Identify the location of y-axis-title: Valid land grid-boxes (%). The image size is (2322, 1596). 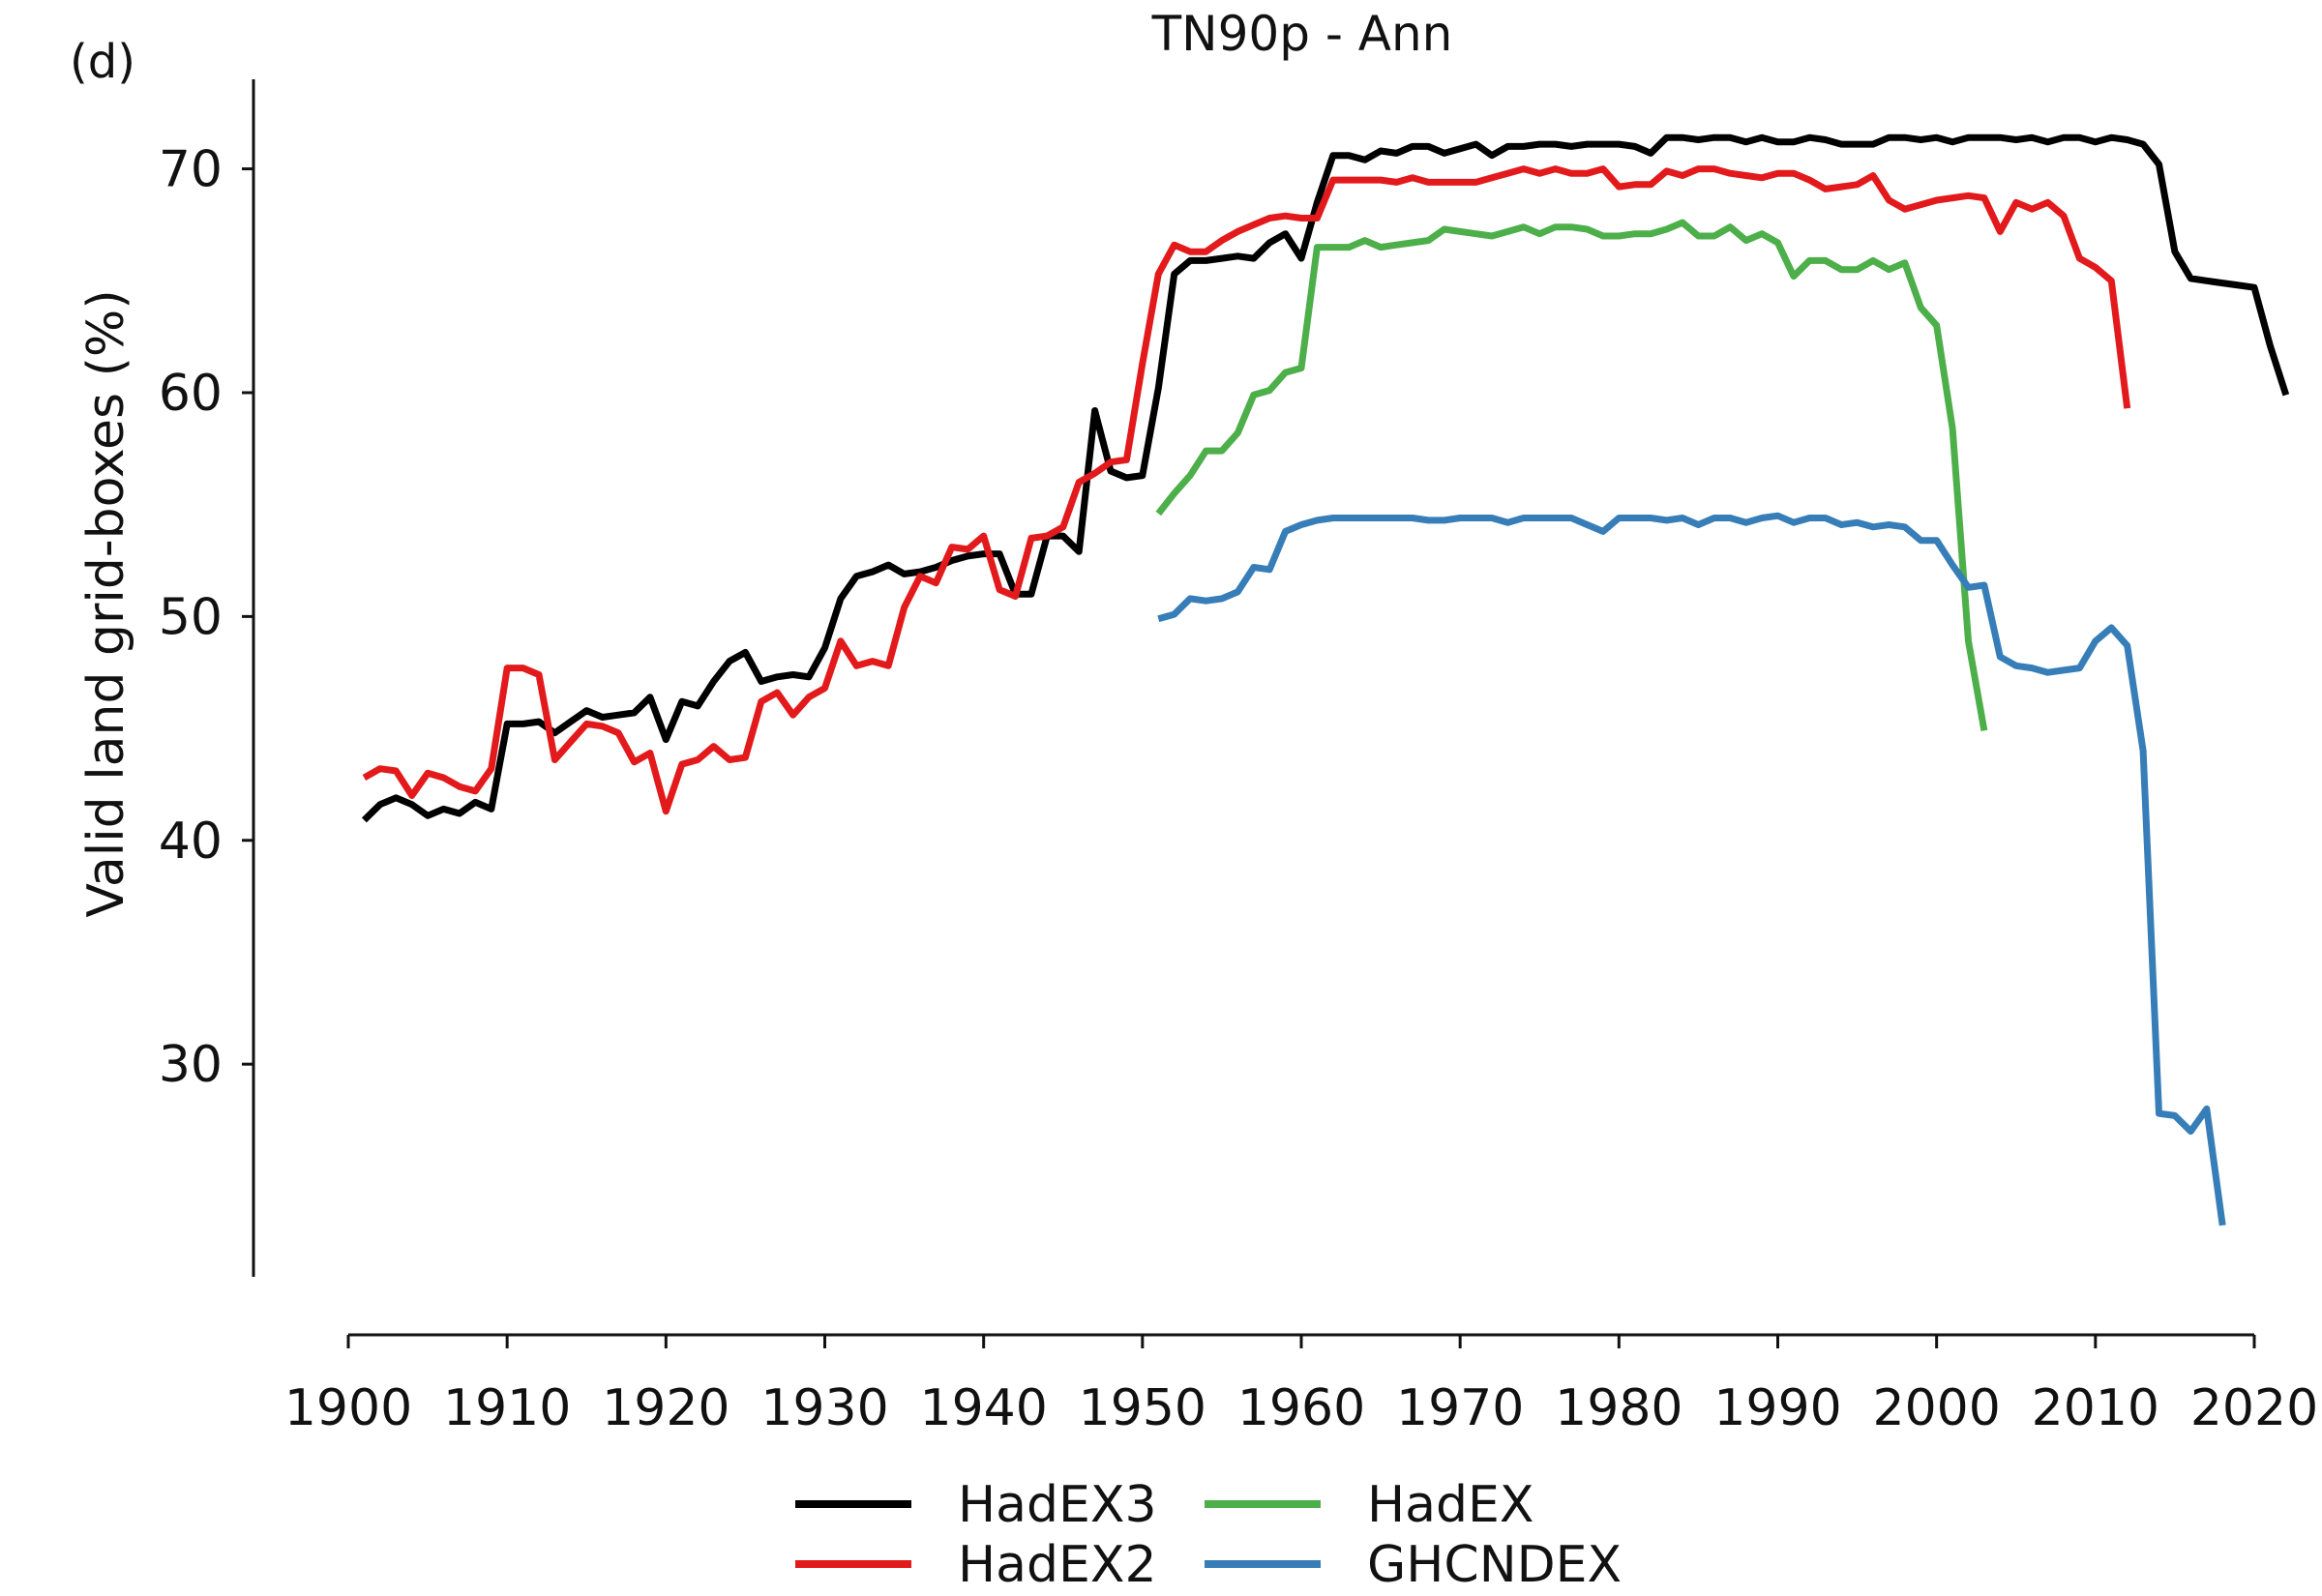
(106, 603).